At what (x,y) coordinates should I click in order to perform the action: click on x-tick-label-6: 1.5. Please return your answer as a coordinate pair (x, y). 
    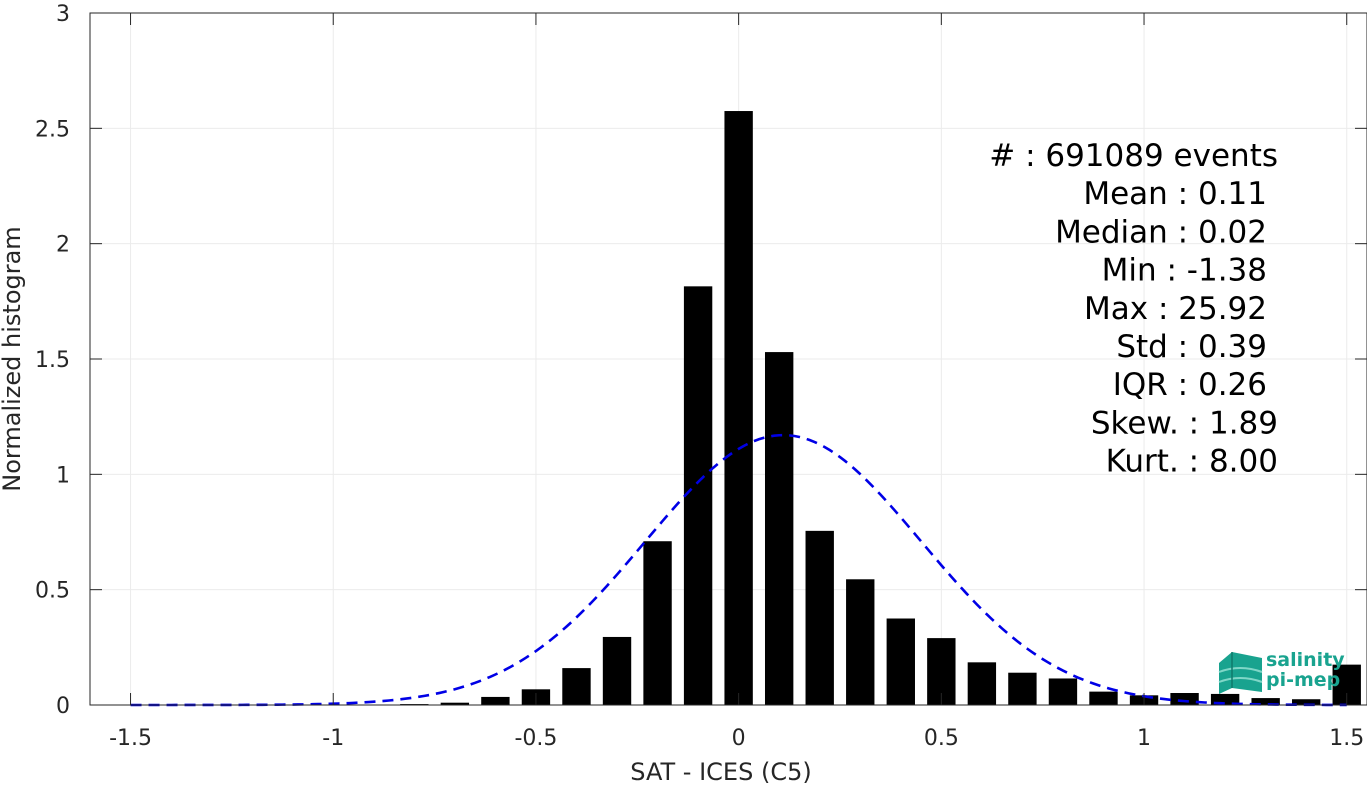
    Looking at the image, I should click on (1346, 738).